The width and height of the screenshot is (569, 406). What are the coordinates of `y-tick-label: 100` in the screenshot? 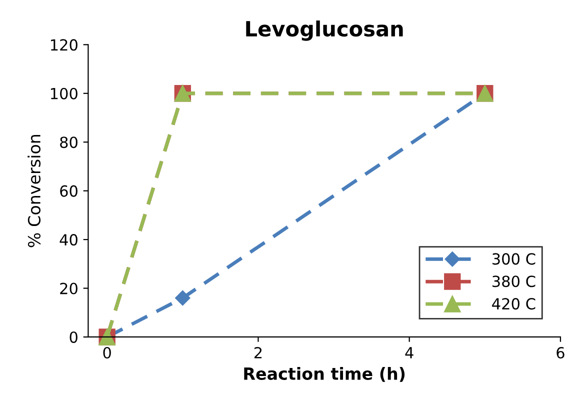 It's located at (64, 94).